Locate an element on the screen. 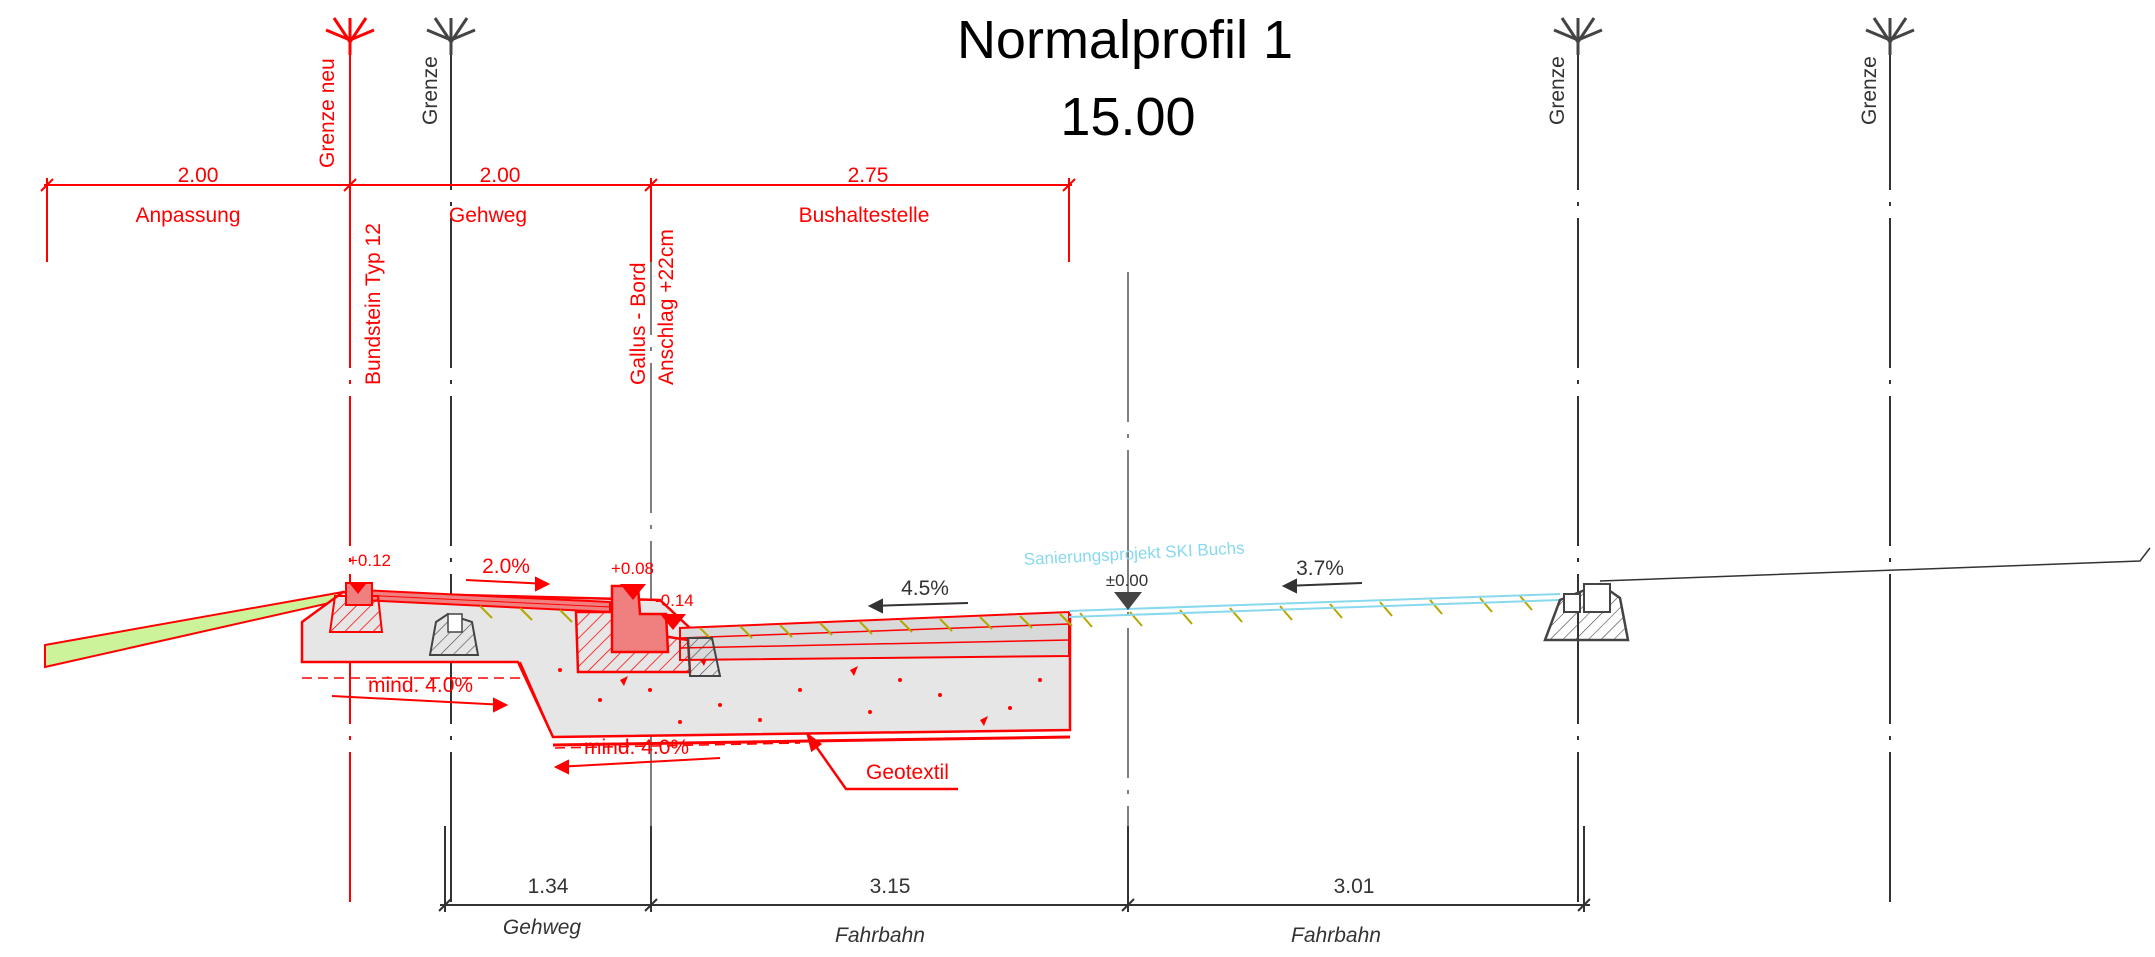 This screenshot has width=2155, height=957. bottom-dimension-chain is located at coordinates (1014, 869).